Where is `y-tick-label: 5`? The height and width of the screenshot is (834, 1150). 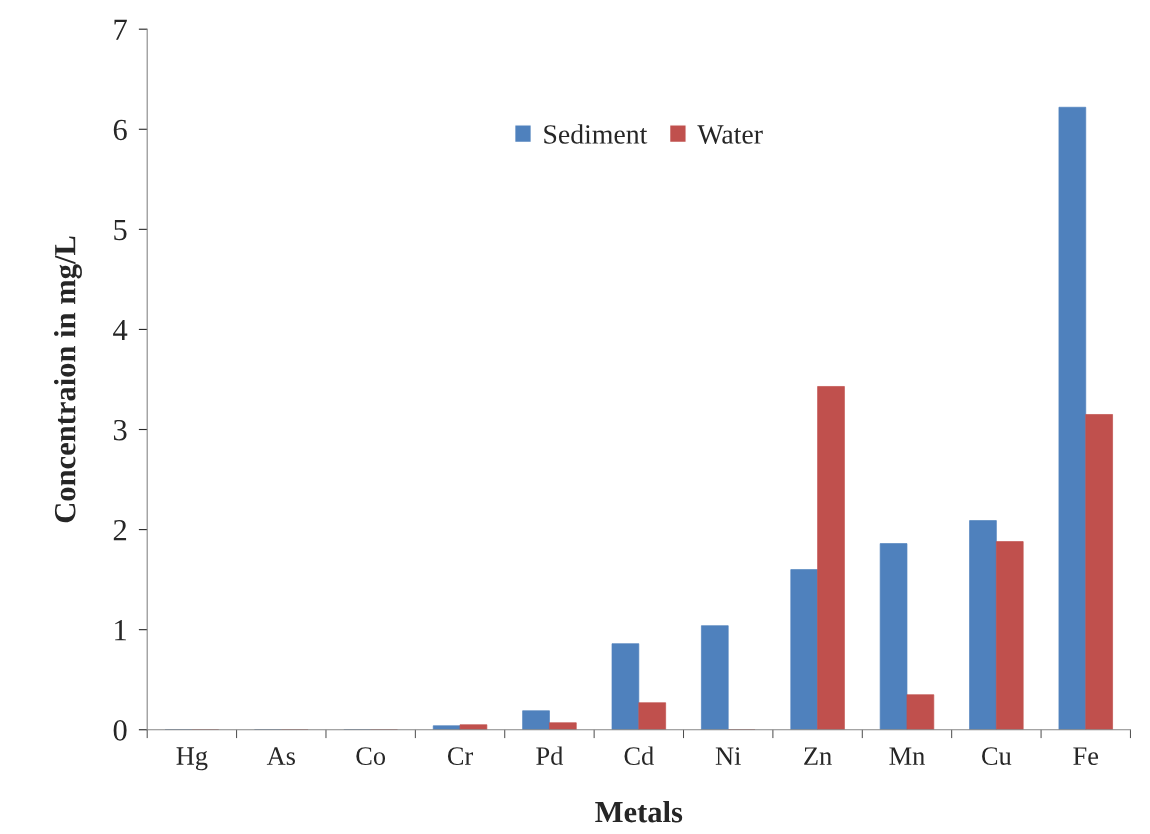
y-tick-label: 5 is located at coordinates (120, 230).